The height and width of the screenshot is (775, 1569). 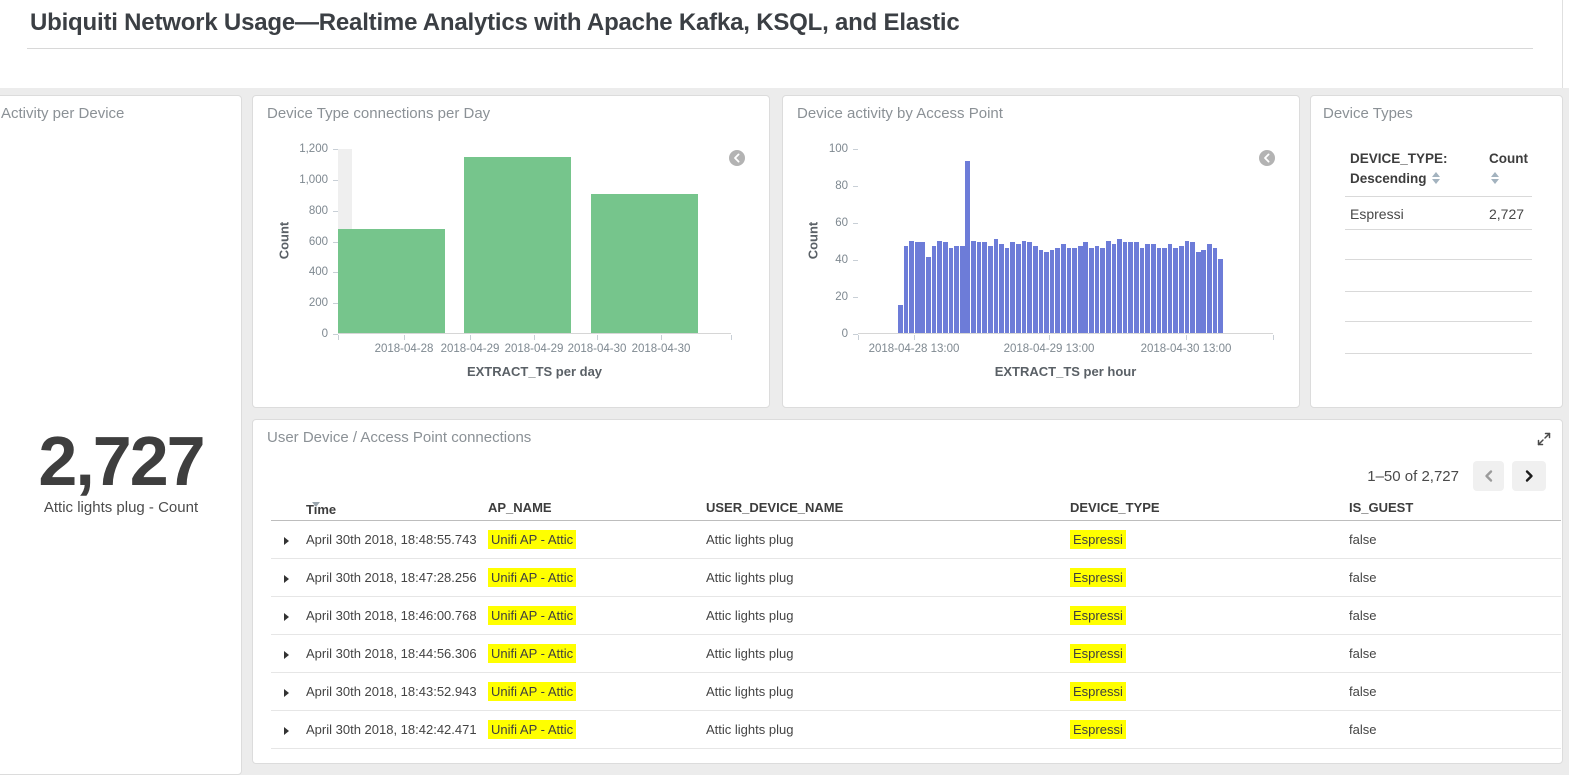 What do you see at coordinates (121, 507) in the screenshot?
I see `metric-label: Attic lights plug - Count` at bounding box center [121, 507].